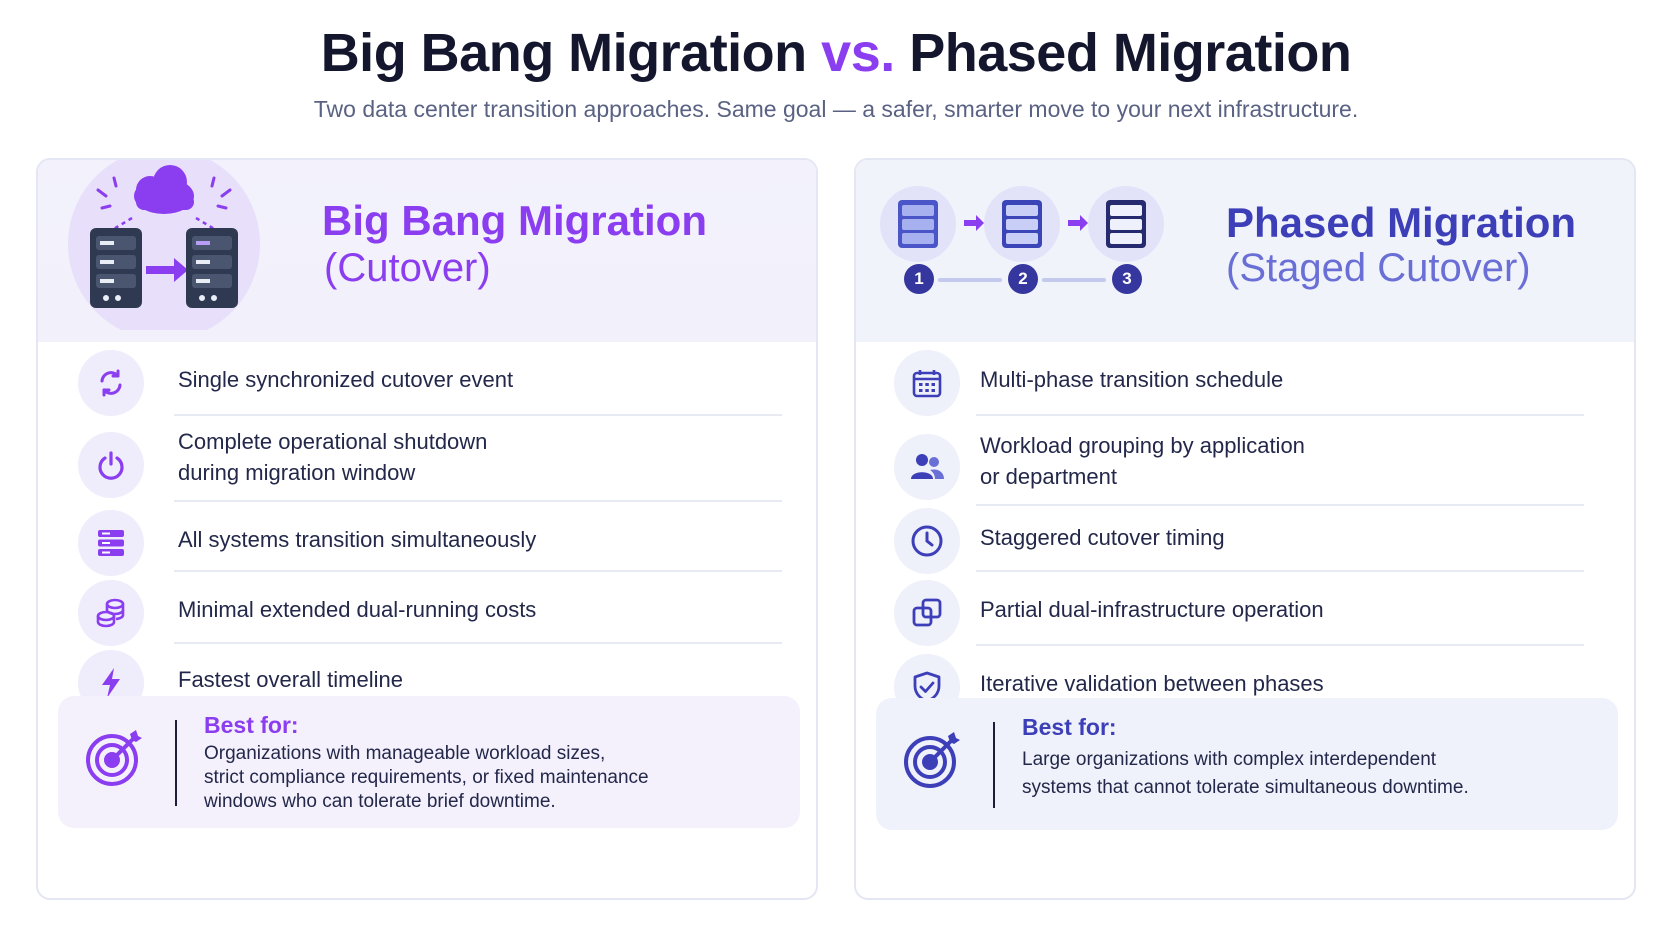 The width and height of the screenshot is (1672, 940). What do you see at coordinates (167, 270) in the screenshot?
I see `transfer-arrow-icon` at bounding box center [167, 270].